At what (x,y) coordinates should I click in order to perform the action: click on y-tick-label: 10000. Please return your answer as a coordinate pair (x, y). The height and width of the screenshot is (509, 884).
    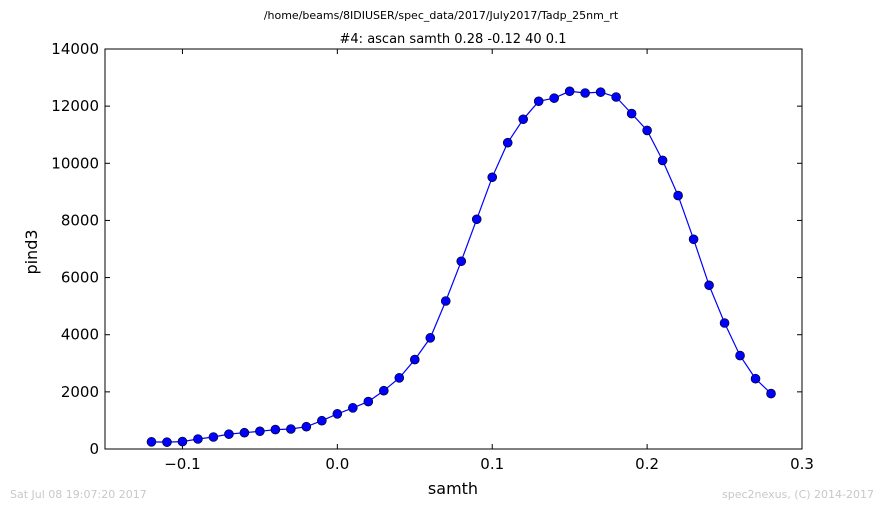
    Looking at the image, I should click on (75, 163).